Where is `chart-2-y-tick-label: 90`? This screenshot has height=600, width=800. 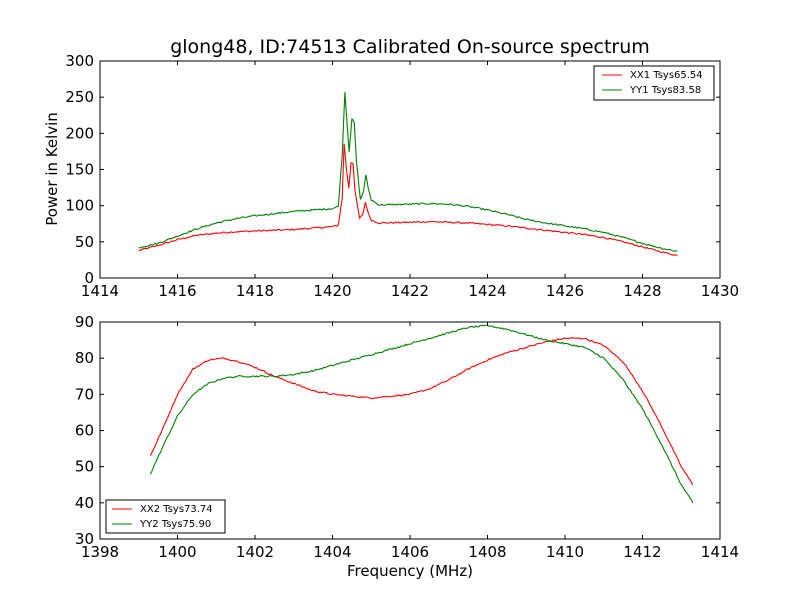 chart-2-y-tick-label: 90 is located at coordinates (84, 322).